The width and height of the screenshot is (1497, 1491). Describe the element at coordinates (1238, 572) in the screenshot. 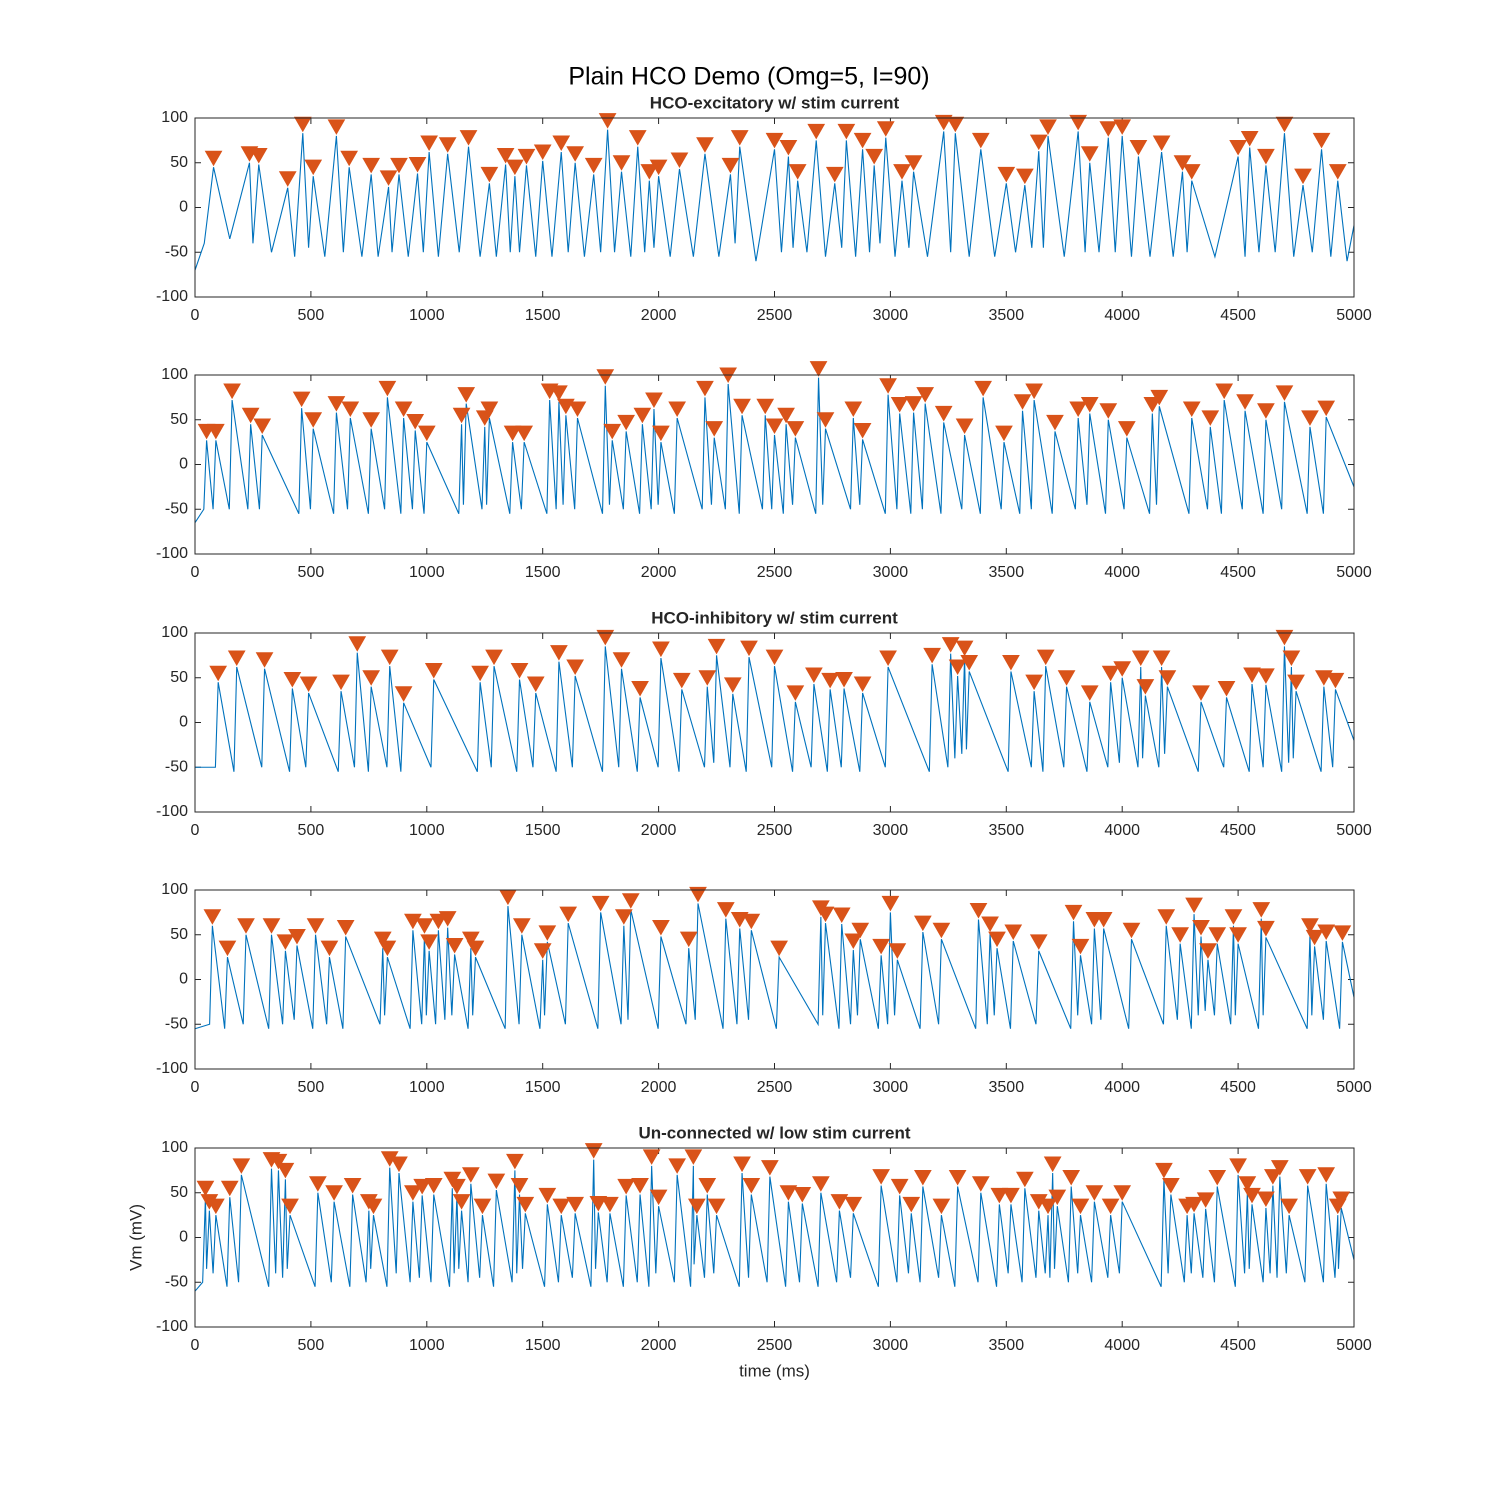

I see `x-tick-label: 4500` at that location.